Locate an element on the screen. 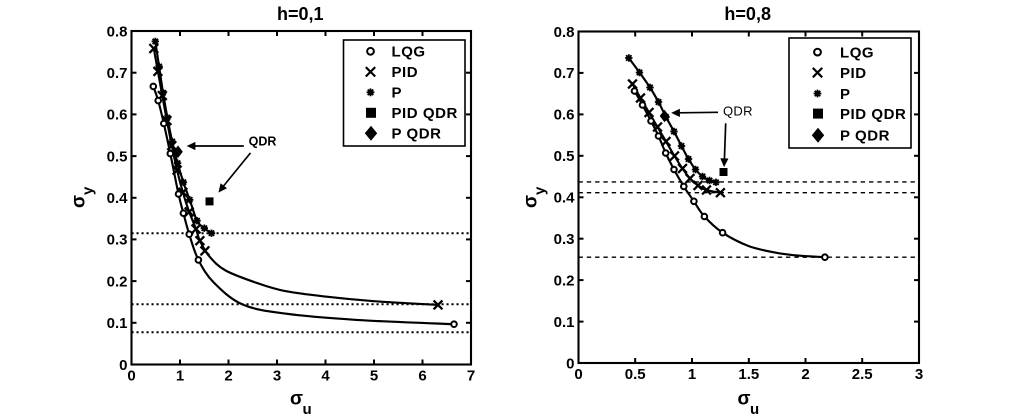 The height and width of the screenshot is (420, 1016). svg-text: 1.5 is located at coordinates (748, 374).